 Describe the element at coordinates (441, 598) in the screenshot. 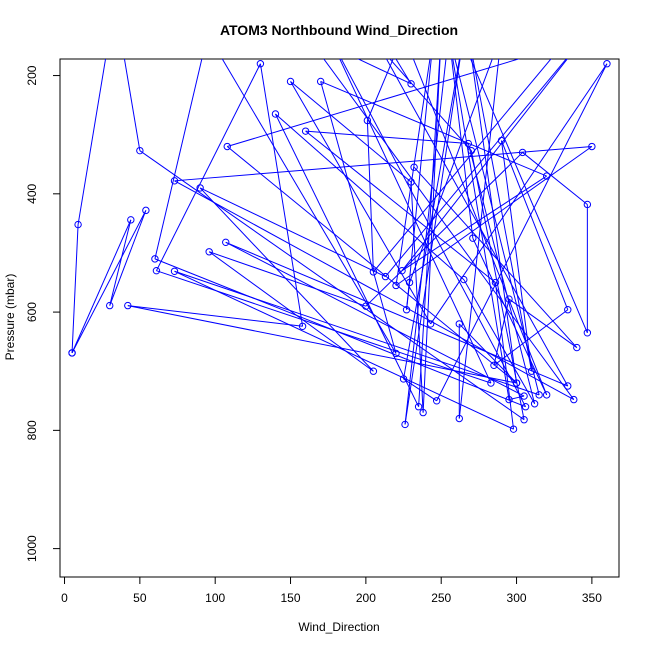

I see `x-tick-label: 250` at that location.